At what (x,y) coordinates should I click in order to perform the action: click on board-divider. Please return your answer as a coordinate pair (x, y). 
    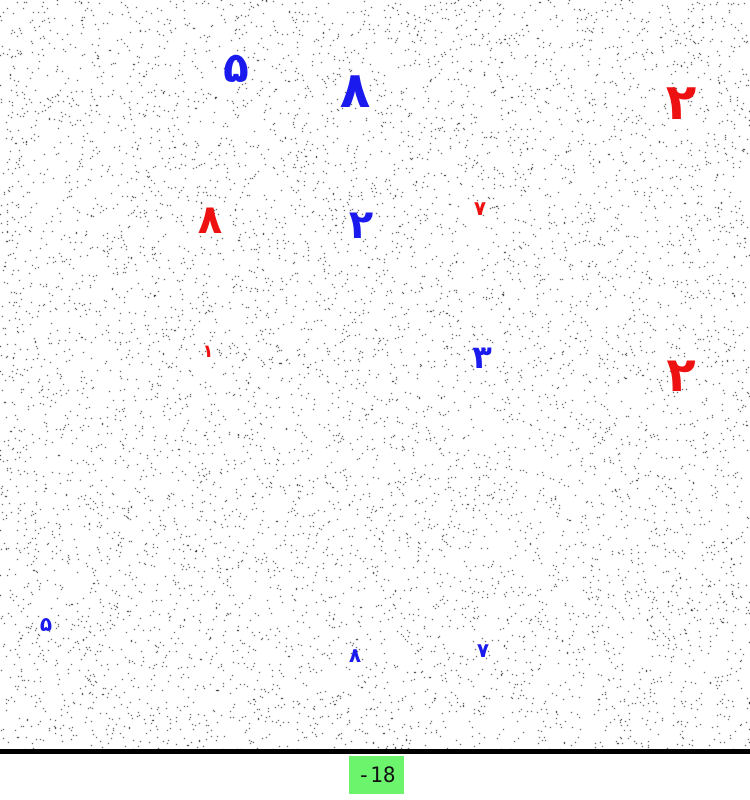
    Looking at the image, I should click on (375, 751).